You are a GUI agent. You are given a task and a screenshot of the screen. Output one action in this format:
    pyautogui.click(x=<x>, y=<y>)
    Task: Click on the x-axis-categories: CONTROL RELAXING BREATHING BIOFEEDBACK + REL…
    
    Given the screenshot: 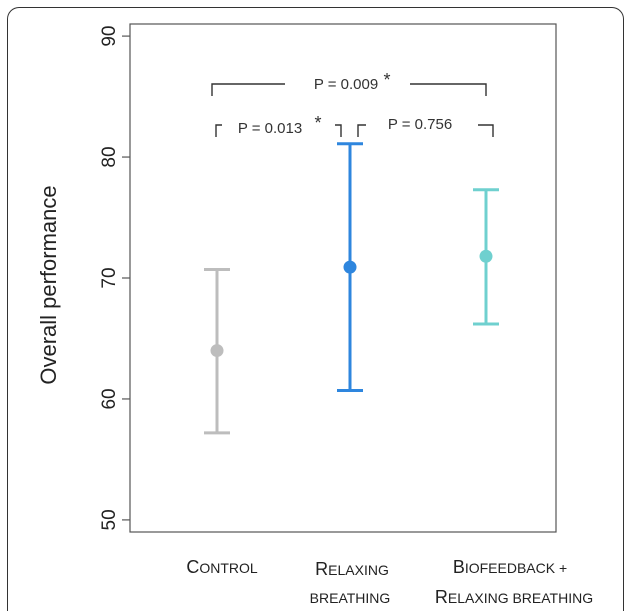 What is the action you would take?
    pyautogui.click(x=389, y=582)
    